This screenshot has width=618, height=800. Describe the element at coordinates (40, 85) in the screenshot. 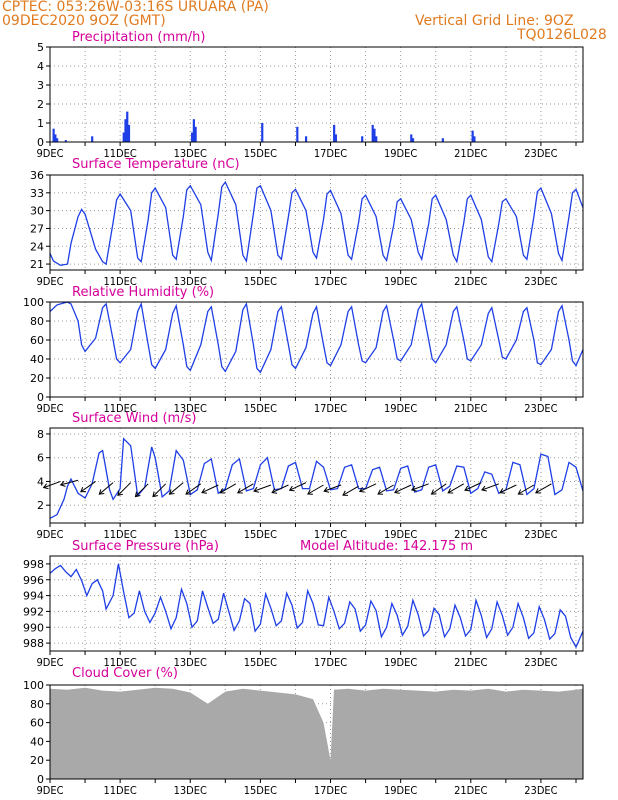

I see `y-tick-label-precip-3: 3` at that location.